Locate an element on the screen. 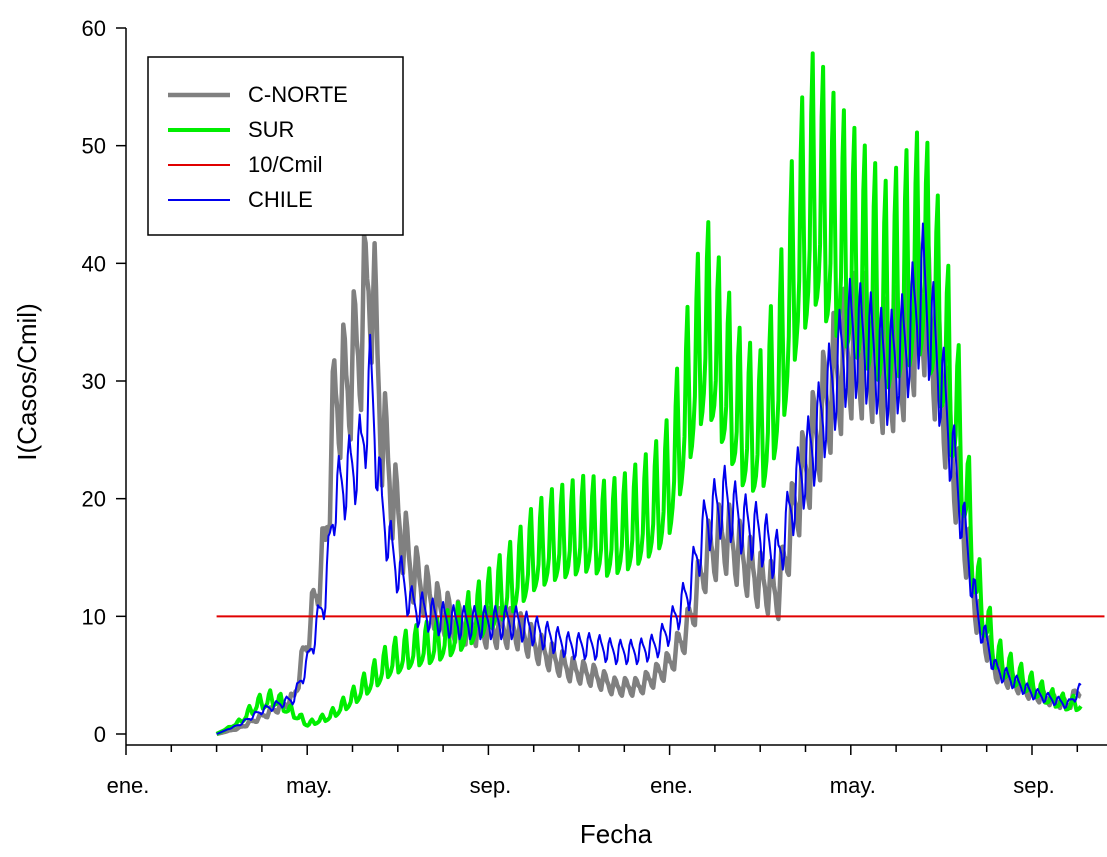 The height and width of the screenshot is (857, 1107). legend-label: C-NORTE is located at coordinates (298, 94).